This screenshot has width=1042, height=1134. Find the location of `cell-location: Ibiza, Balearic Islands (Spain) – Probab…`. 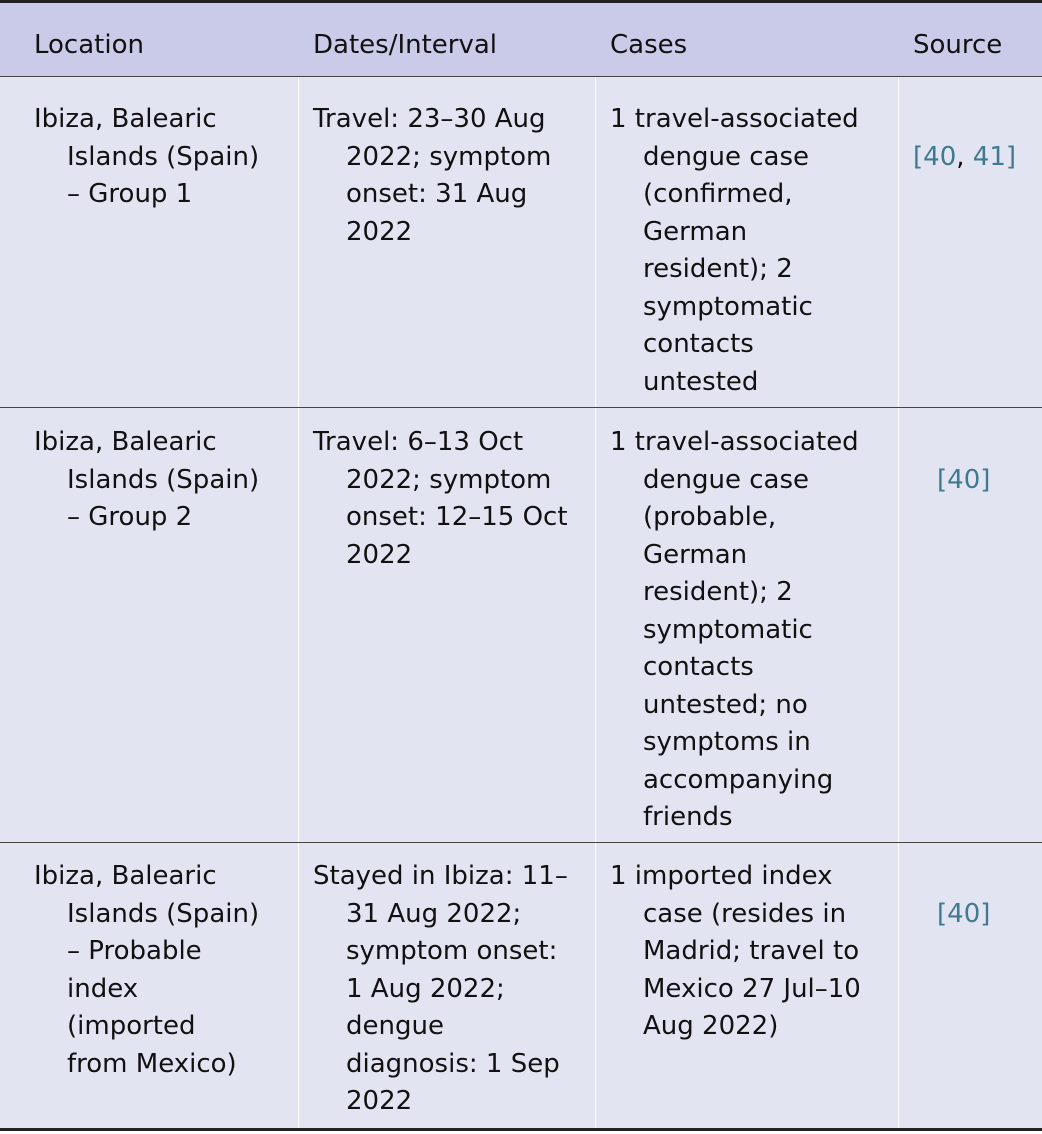

cell-location: Ibiza, Balearic Islands (Spain) – Probab… is located at coordinates (147, 970).